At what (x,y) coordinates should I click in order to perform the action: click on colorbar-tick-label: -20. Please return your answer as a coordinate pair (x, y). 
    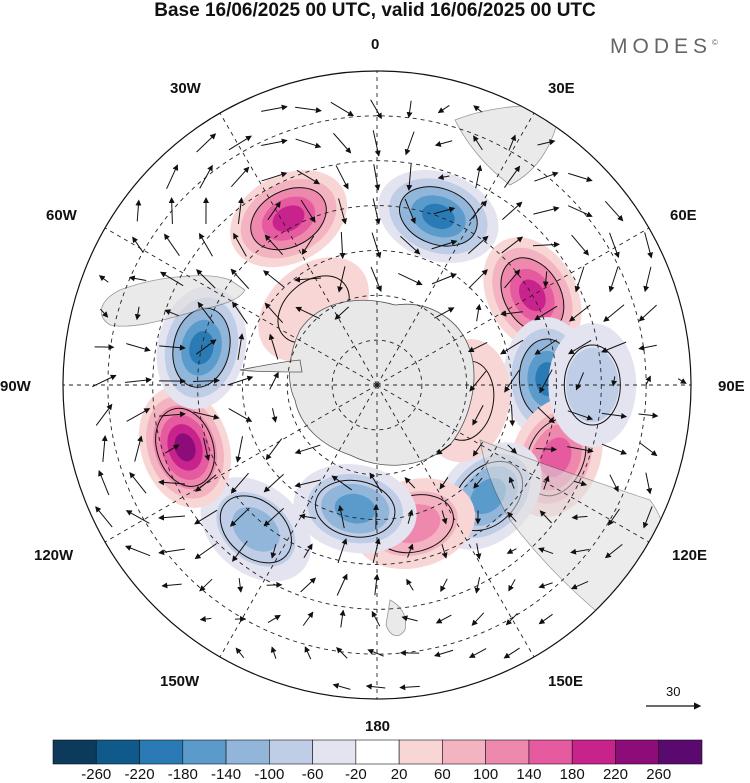
    Looking at the image, I should click on (356, 774).